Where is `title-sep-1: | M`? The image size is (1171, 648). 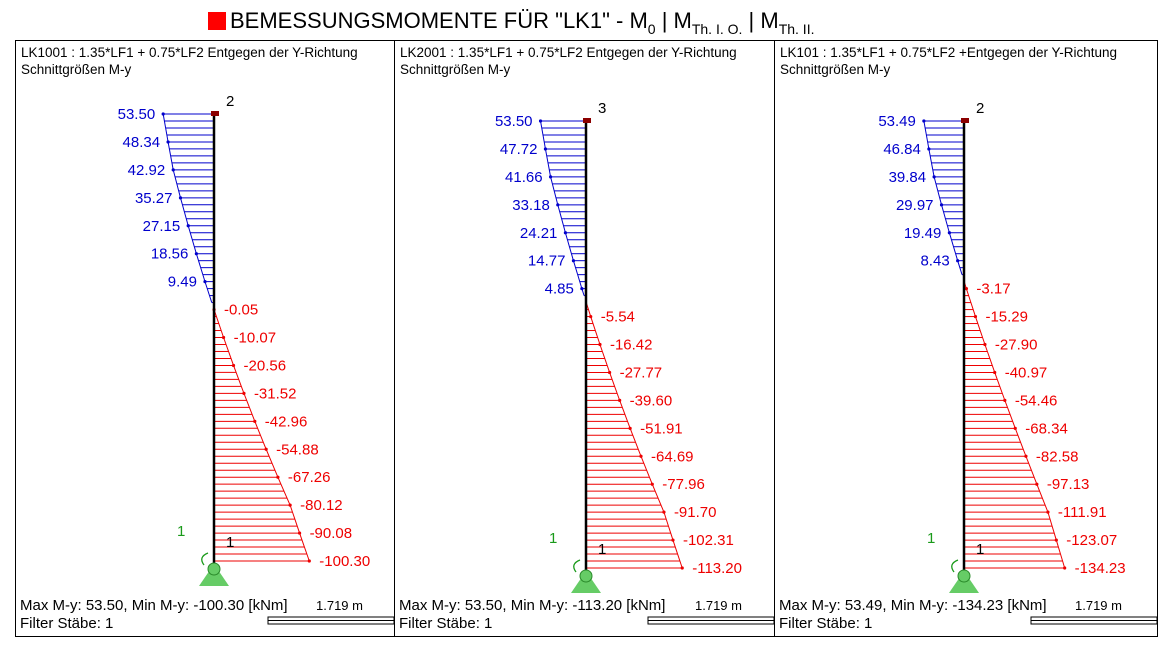
title-sep-1: | M is located at coordinates (673, 20).